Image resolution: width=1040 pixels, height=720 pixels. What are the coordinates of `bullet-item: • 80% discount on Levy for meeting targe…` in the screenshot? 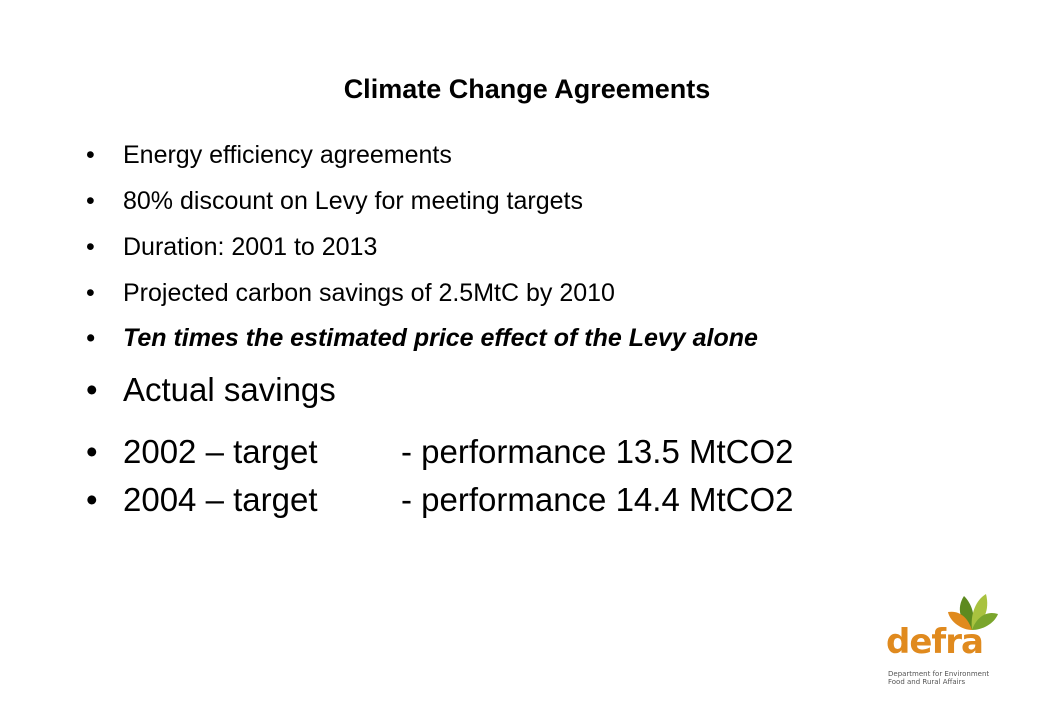 It's located at (501, 201).